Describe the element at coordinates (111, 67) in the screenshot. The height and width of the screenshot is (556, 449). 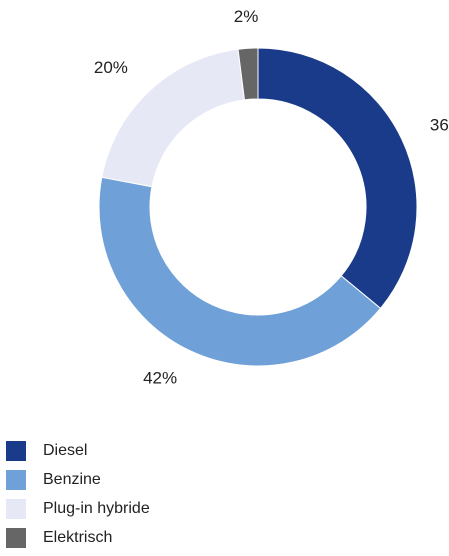
I see `slice-label-plug-in-hybride: 20%` at that location.